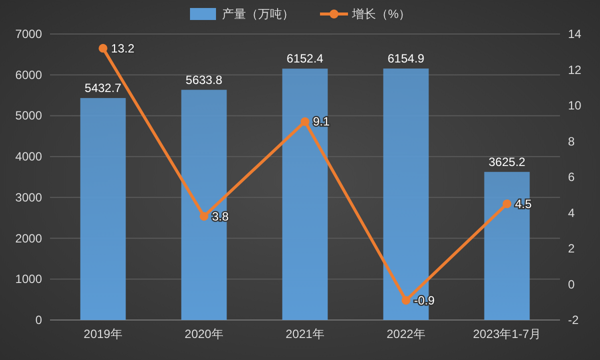  I want to click on y2-tick-label: 10, so click(575, 105).